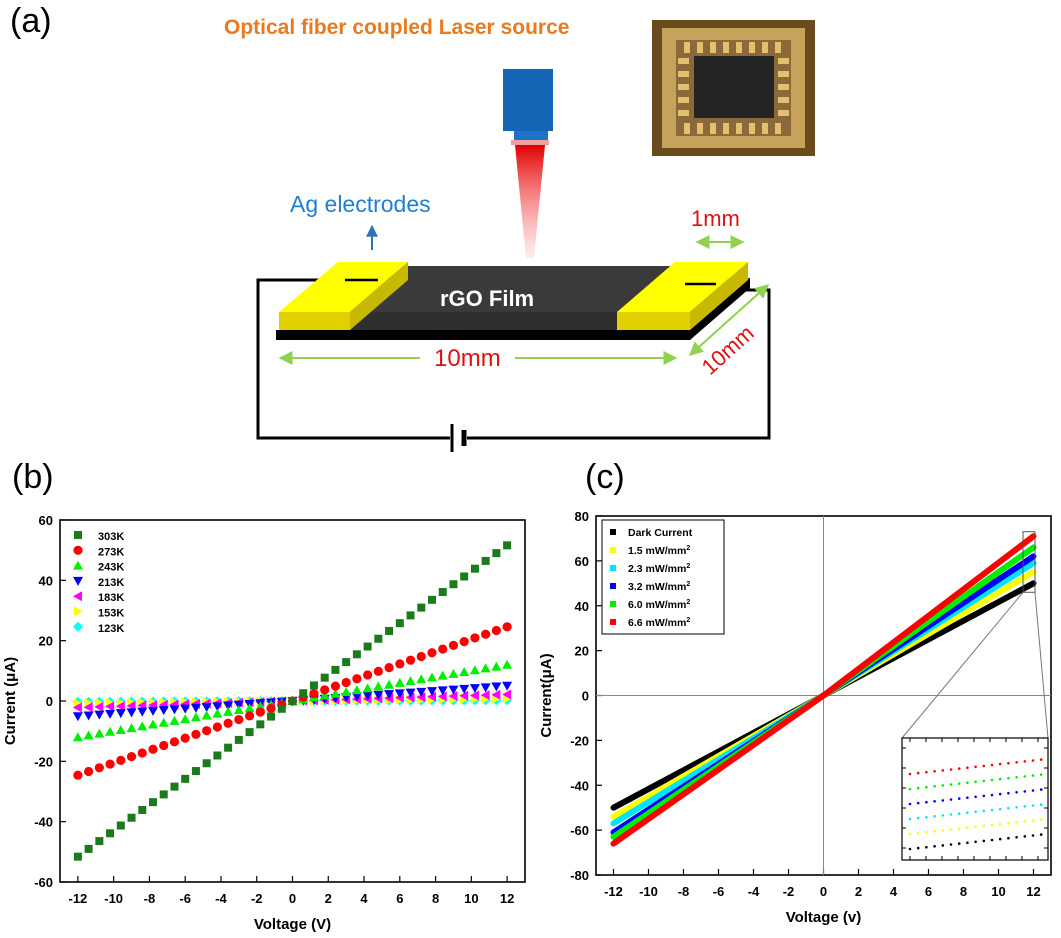  I want to click on series-303K, so click(292, 701).